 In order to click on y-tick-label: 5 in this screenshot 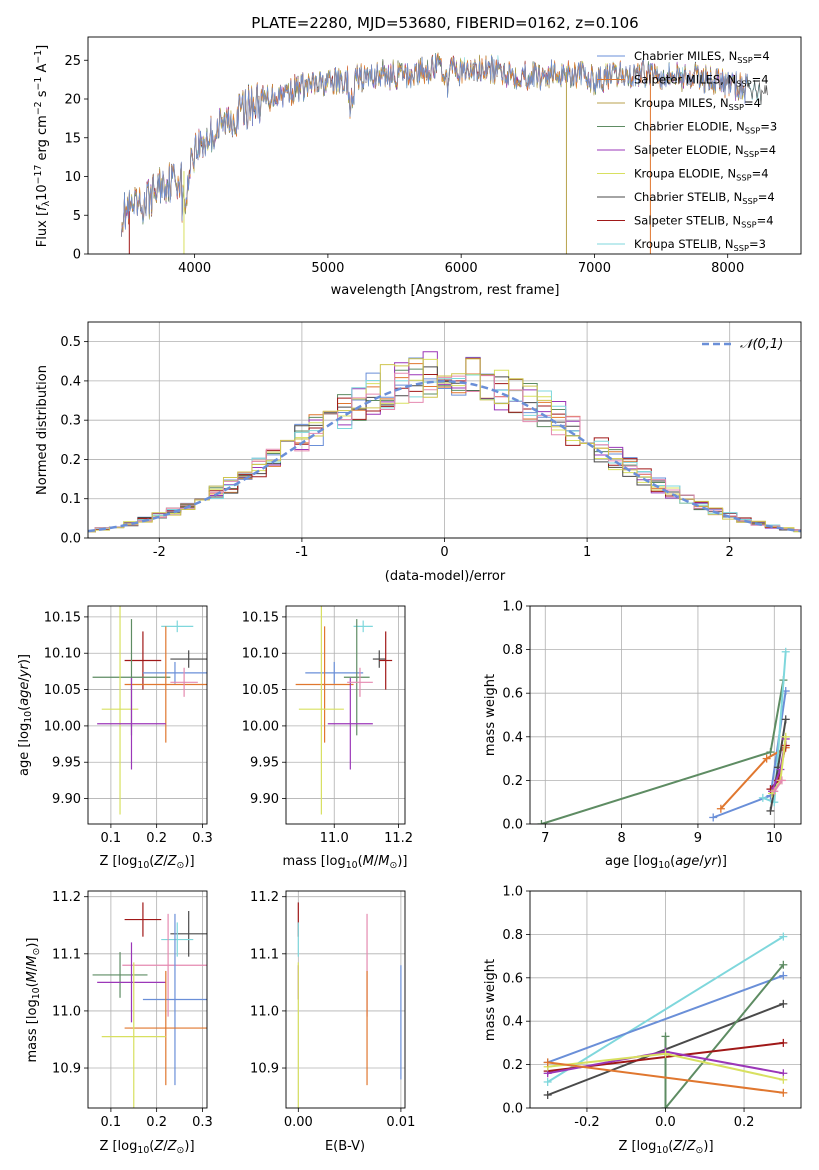, I will do `click(77, 216)`.